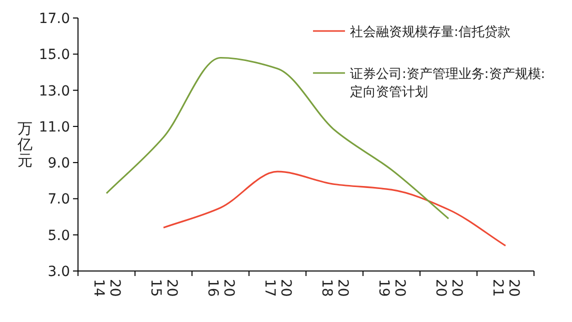 Image resolution: width=572 pixels, height=322 pixels. What do you see at coordinates (164, 288) in the screenshot?
I see `x-tick-label: 2015` at bounding box center [164, 288].